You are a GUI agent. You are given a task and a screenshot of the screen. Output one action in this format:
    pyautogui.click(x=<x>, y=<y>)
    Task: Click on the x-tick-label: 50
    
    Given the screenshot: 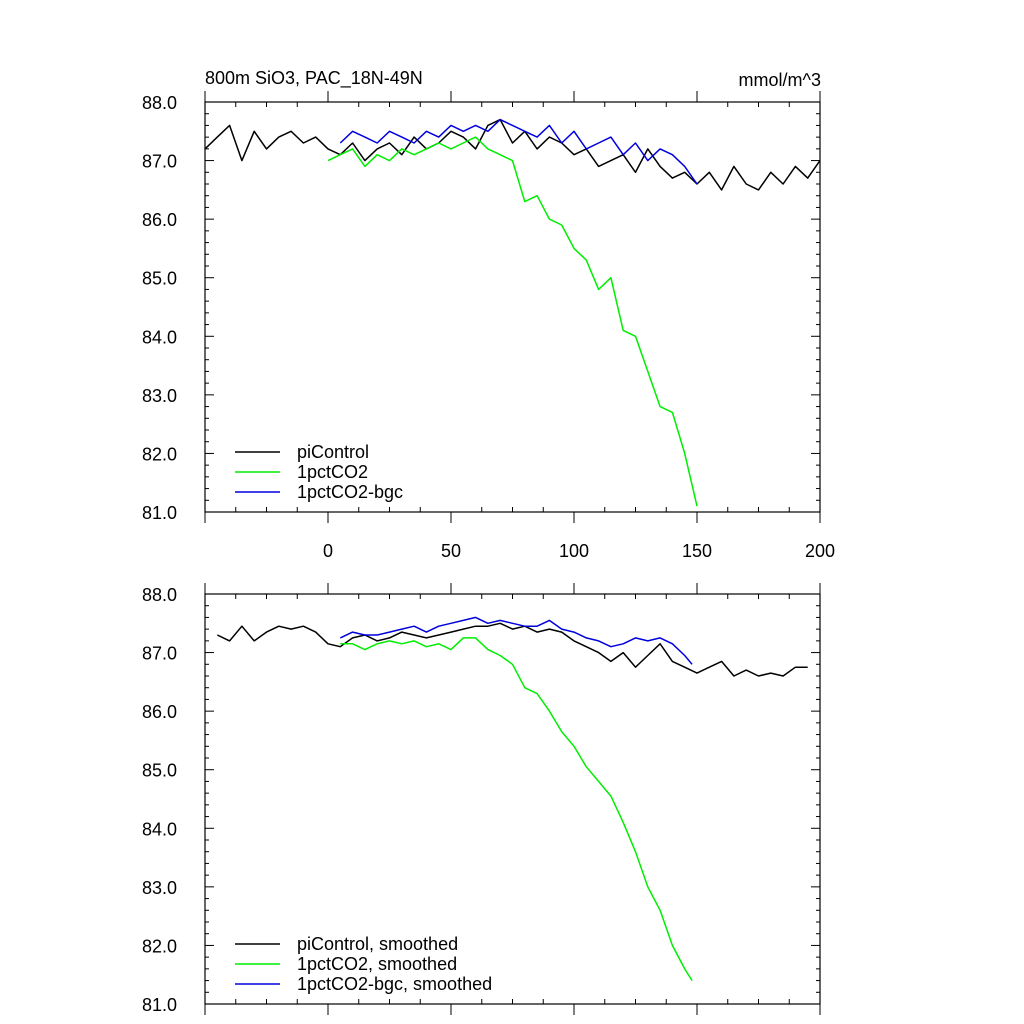 What is the action you would take?
    pyautogui.click(x=451, y=551)
    